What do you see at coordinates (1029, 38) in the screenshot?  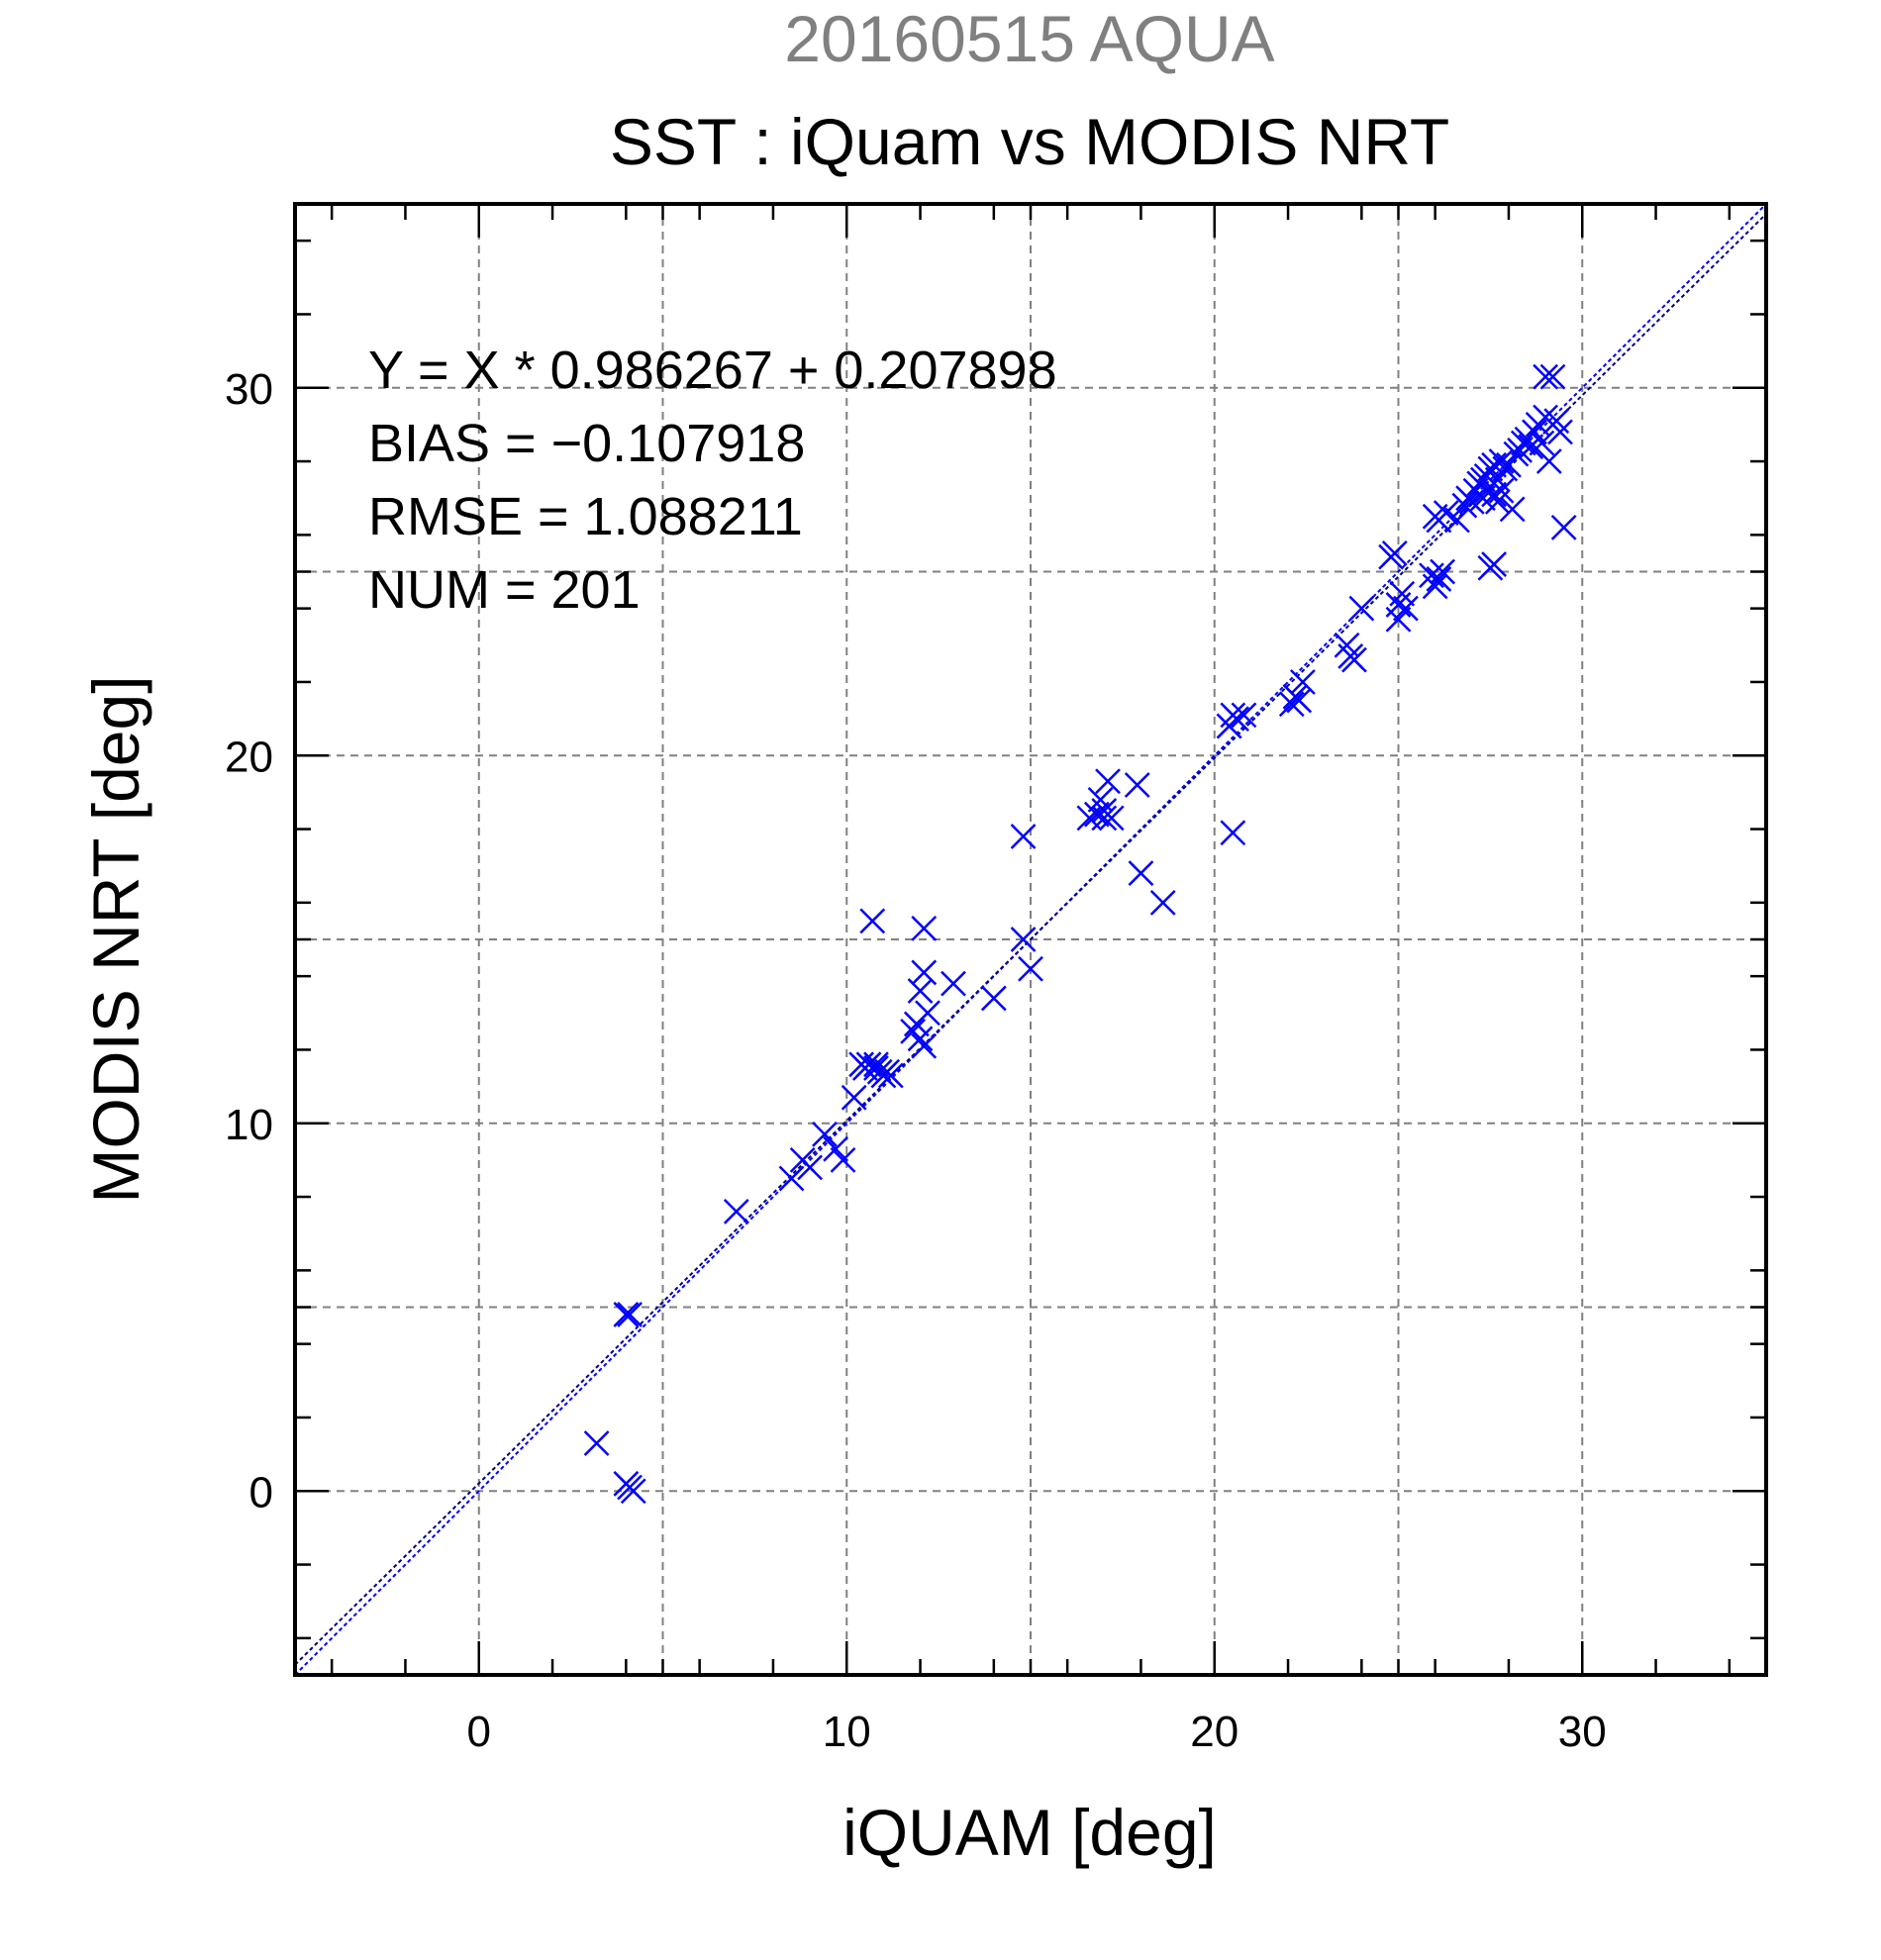 I see `chart-suptitle: 20160515 AQUA` at bounding box center [1029, 38].